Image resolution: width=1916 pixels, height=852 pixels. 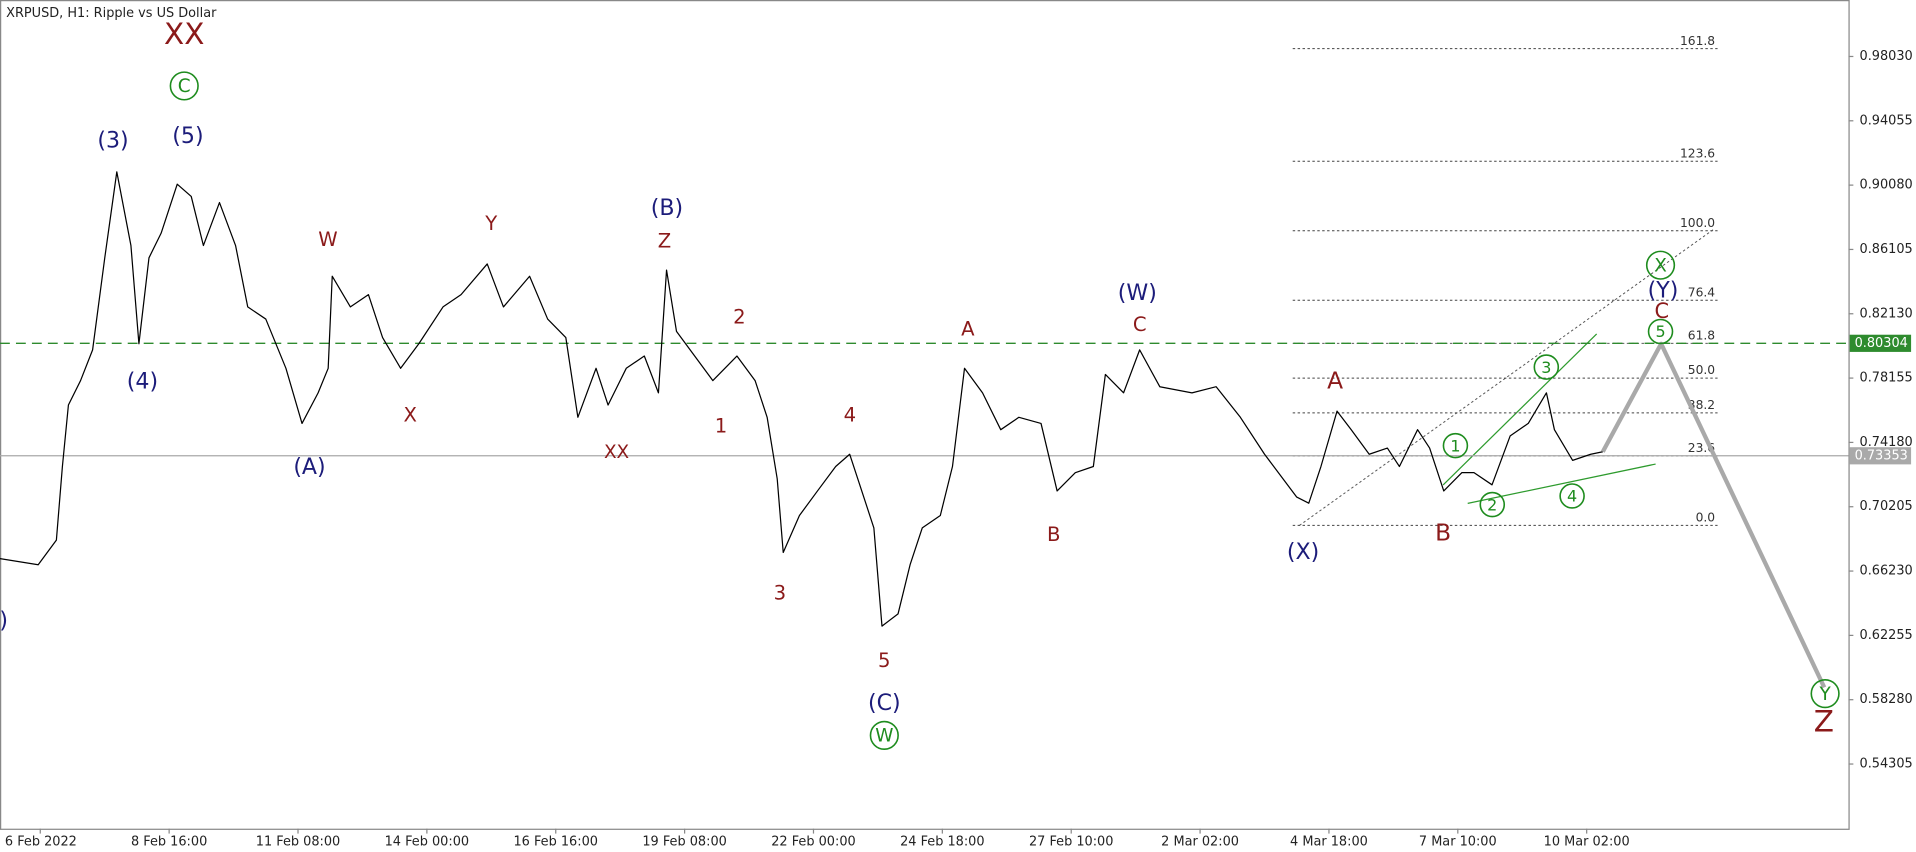 I want to click on y-tick-label: 0.74180, so click(x=1886, y=442).